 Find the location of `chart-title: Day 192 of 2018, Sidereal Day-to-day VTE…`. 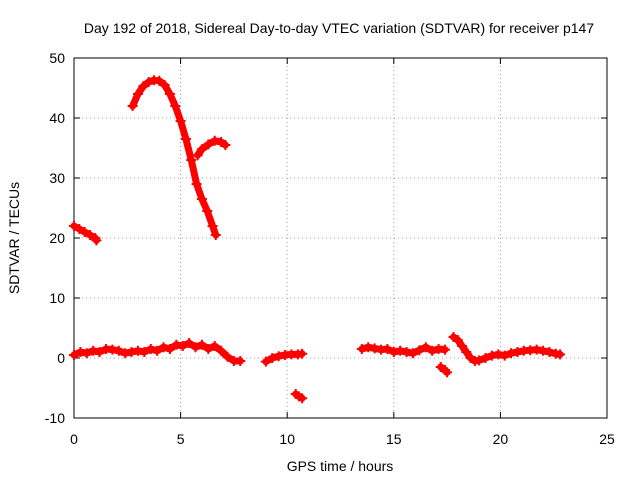

chart-title: Day 192 of 2018, Sidereal Day-to-day VTE… is located at coordinates (339, 28).